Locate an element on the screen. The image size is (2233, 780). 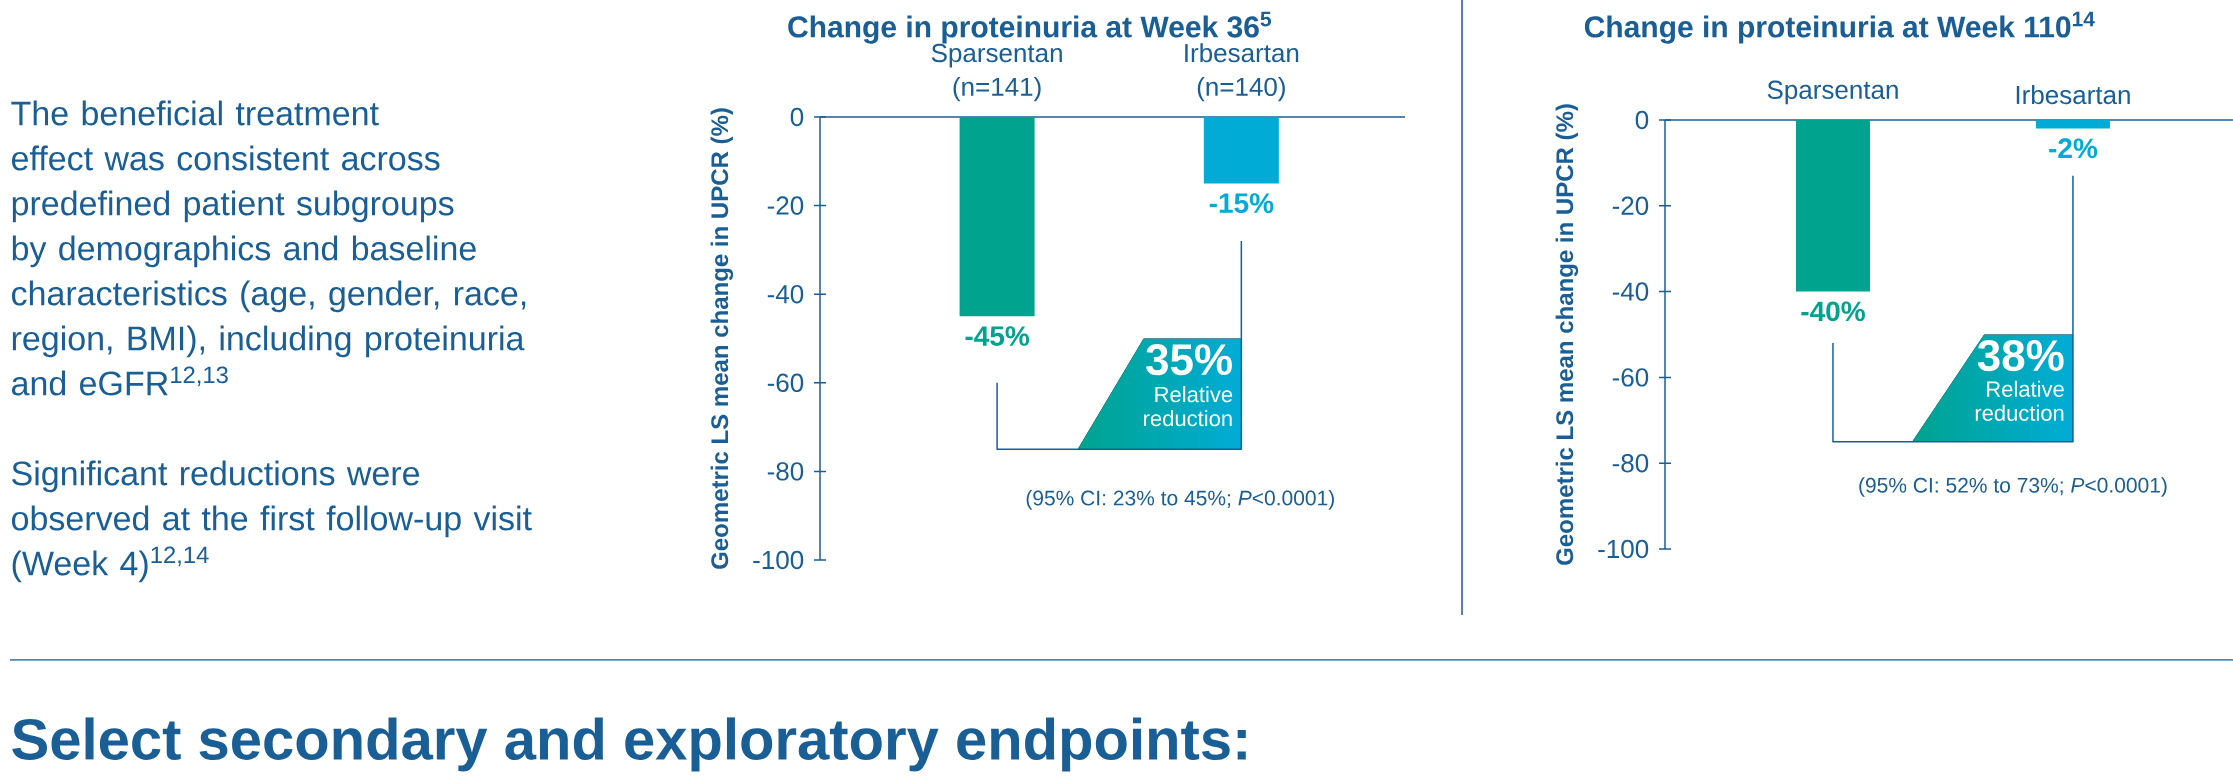
chart-title: Change in proteinuria at Week 110$^{14}$ is located at coordinates (1839, 27).